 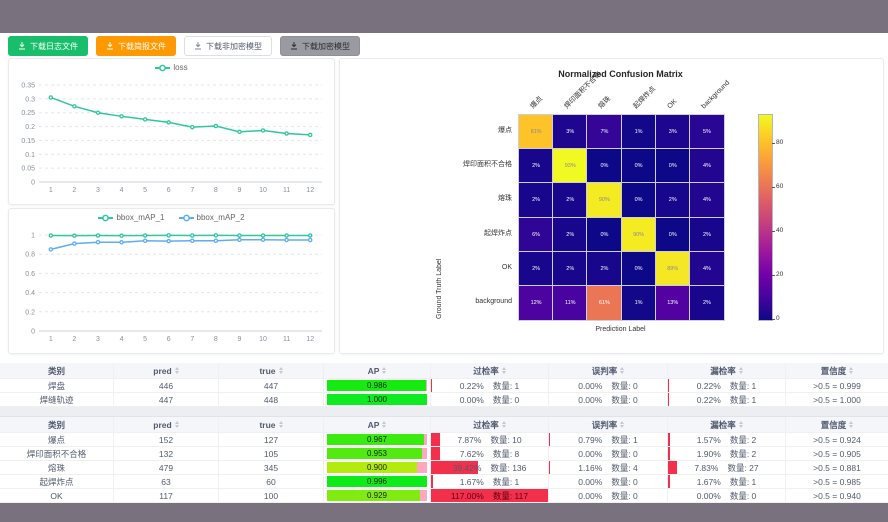 I want to click on table-header-row: 类别 pred true AP 过检率 误判率 漏检率 置信度, so click(x=444, y=425).